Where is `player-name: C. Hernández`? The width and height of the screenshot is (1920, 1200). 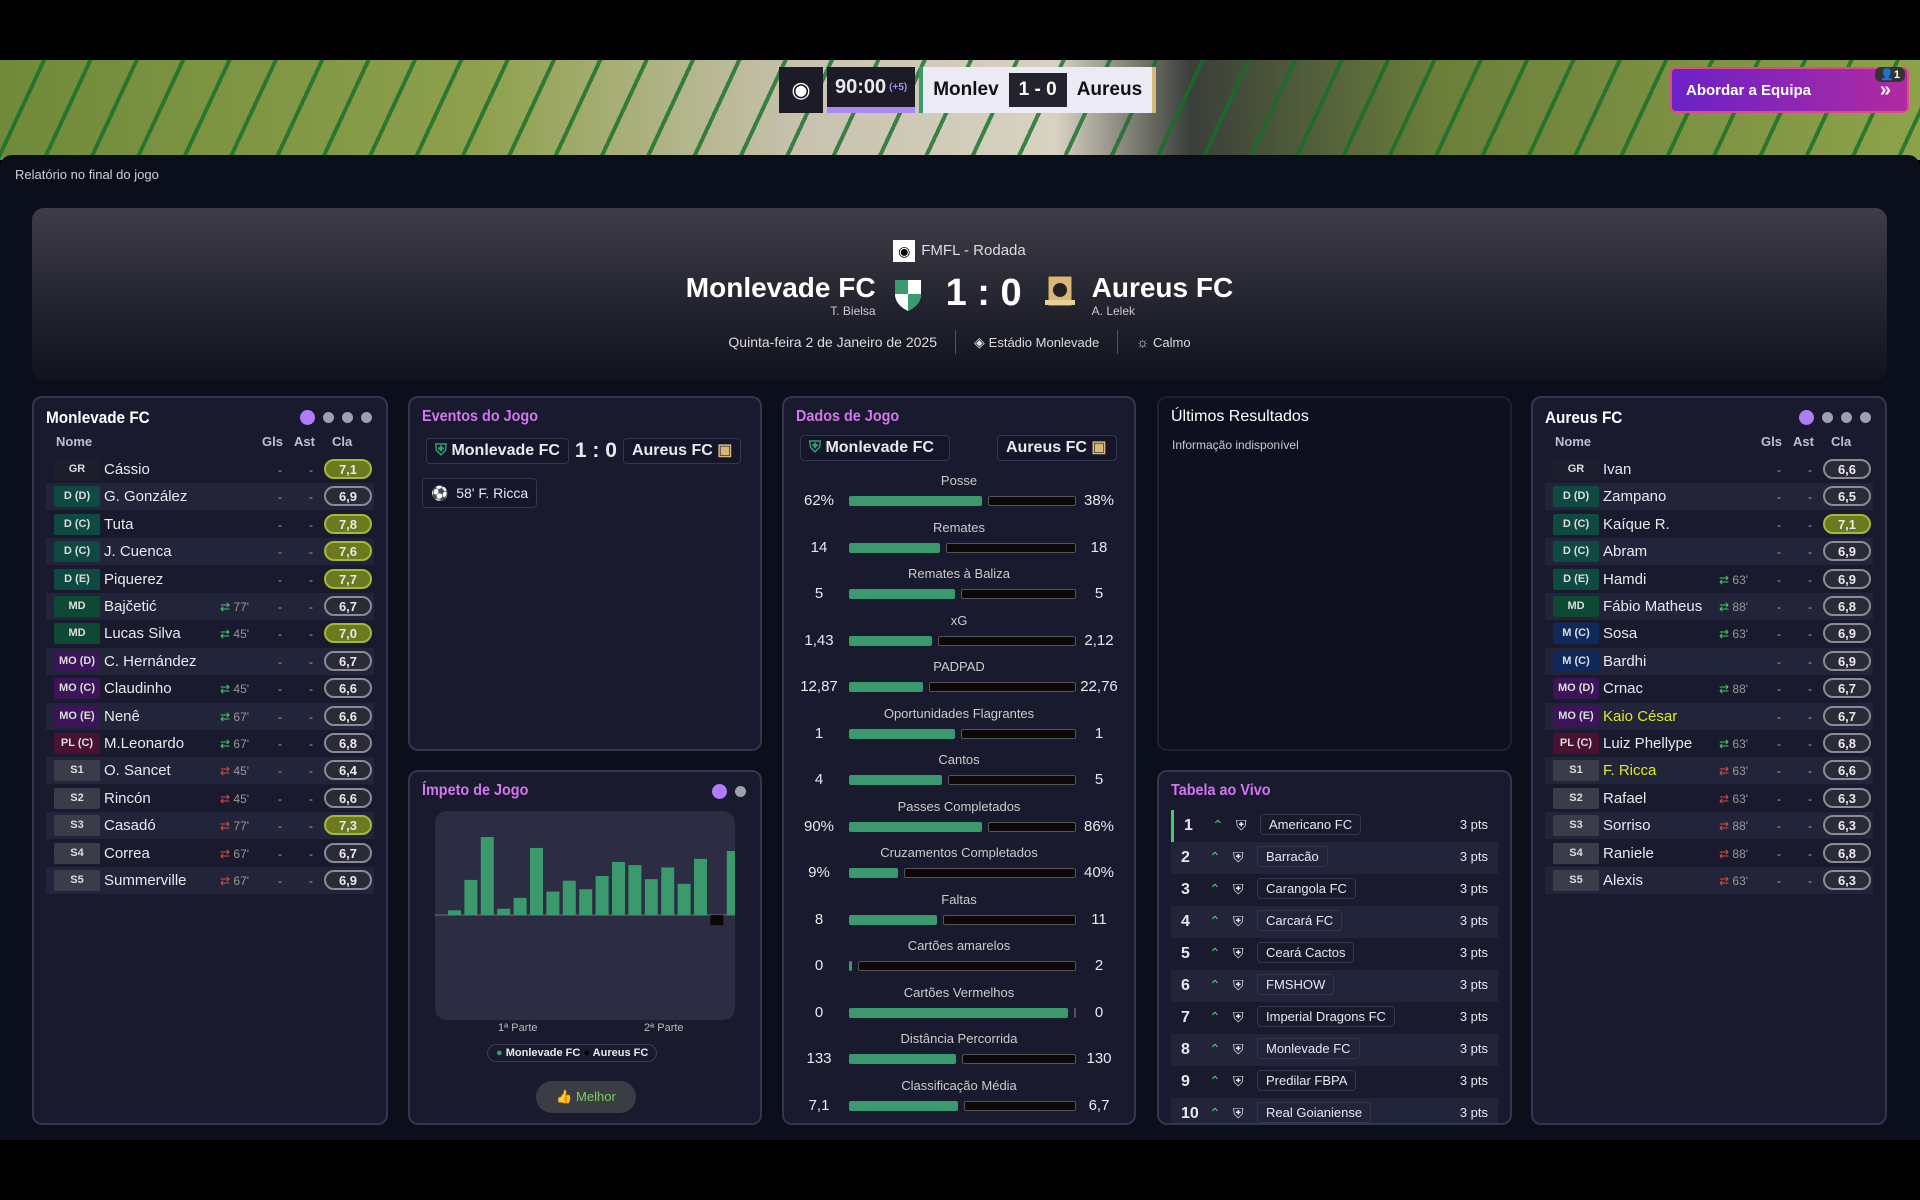
player-name: C. Hernández is located at coordinates (150, 661).